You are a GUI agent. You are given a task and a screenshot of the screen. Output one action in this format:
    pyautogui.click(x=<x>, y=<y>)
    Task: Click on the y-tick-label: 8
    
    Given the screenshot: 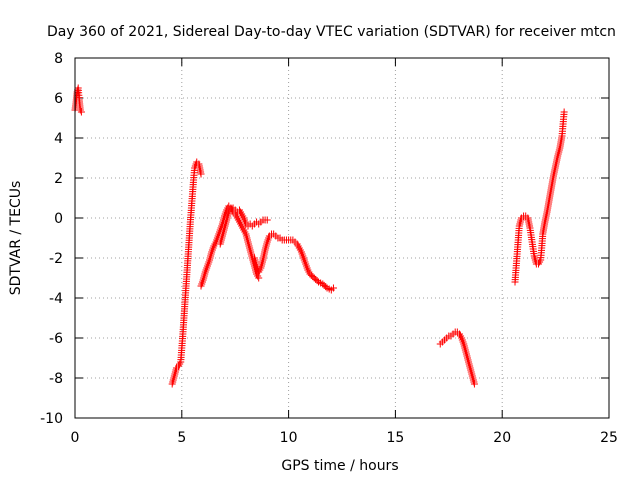 What is the action you would take?
    pyautogui.click(x=58, y=59)
    